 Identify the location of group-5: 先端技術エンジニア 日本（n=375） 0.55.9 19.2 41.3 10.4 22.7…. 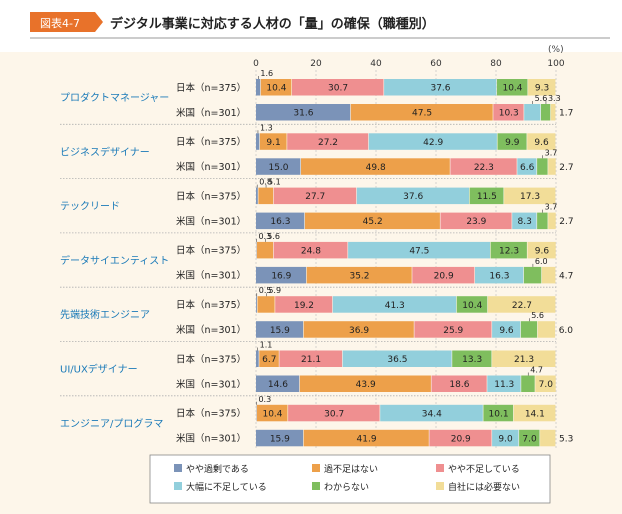
(316, 312).